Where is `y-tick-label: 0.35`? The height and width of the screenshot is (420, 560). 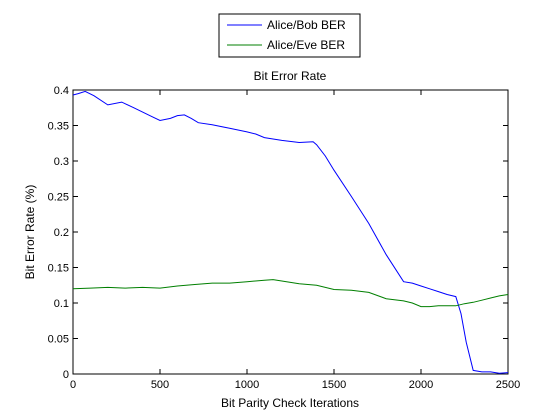 y-tick-label: 0.35 is located at coordinates (58, 127).